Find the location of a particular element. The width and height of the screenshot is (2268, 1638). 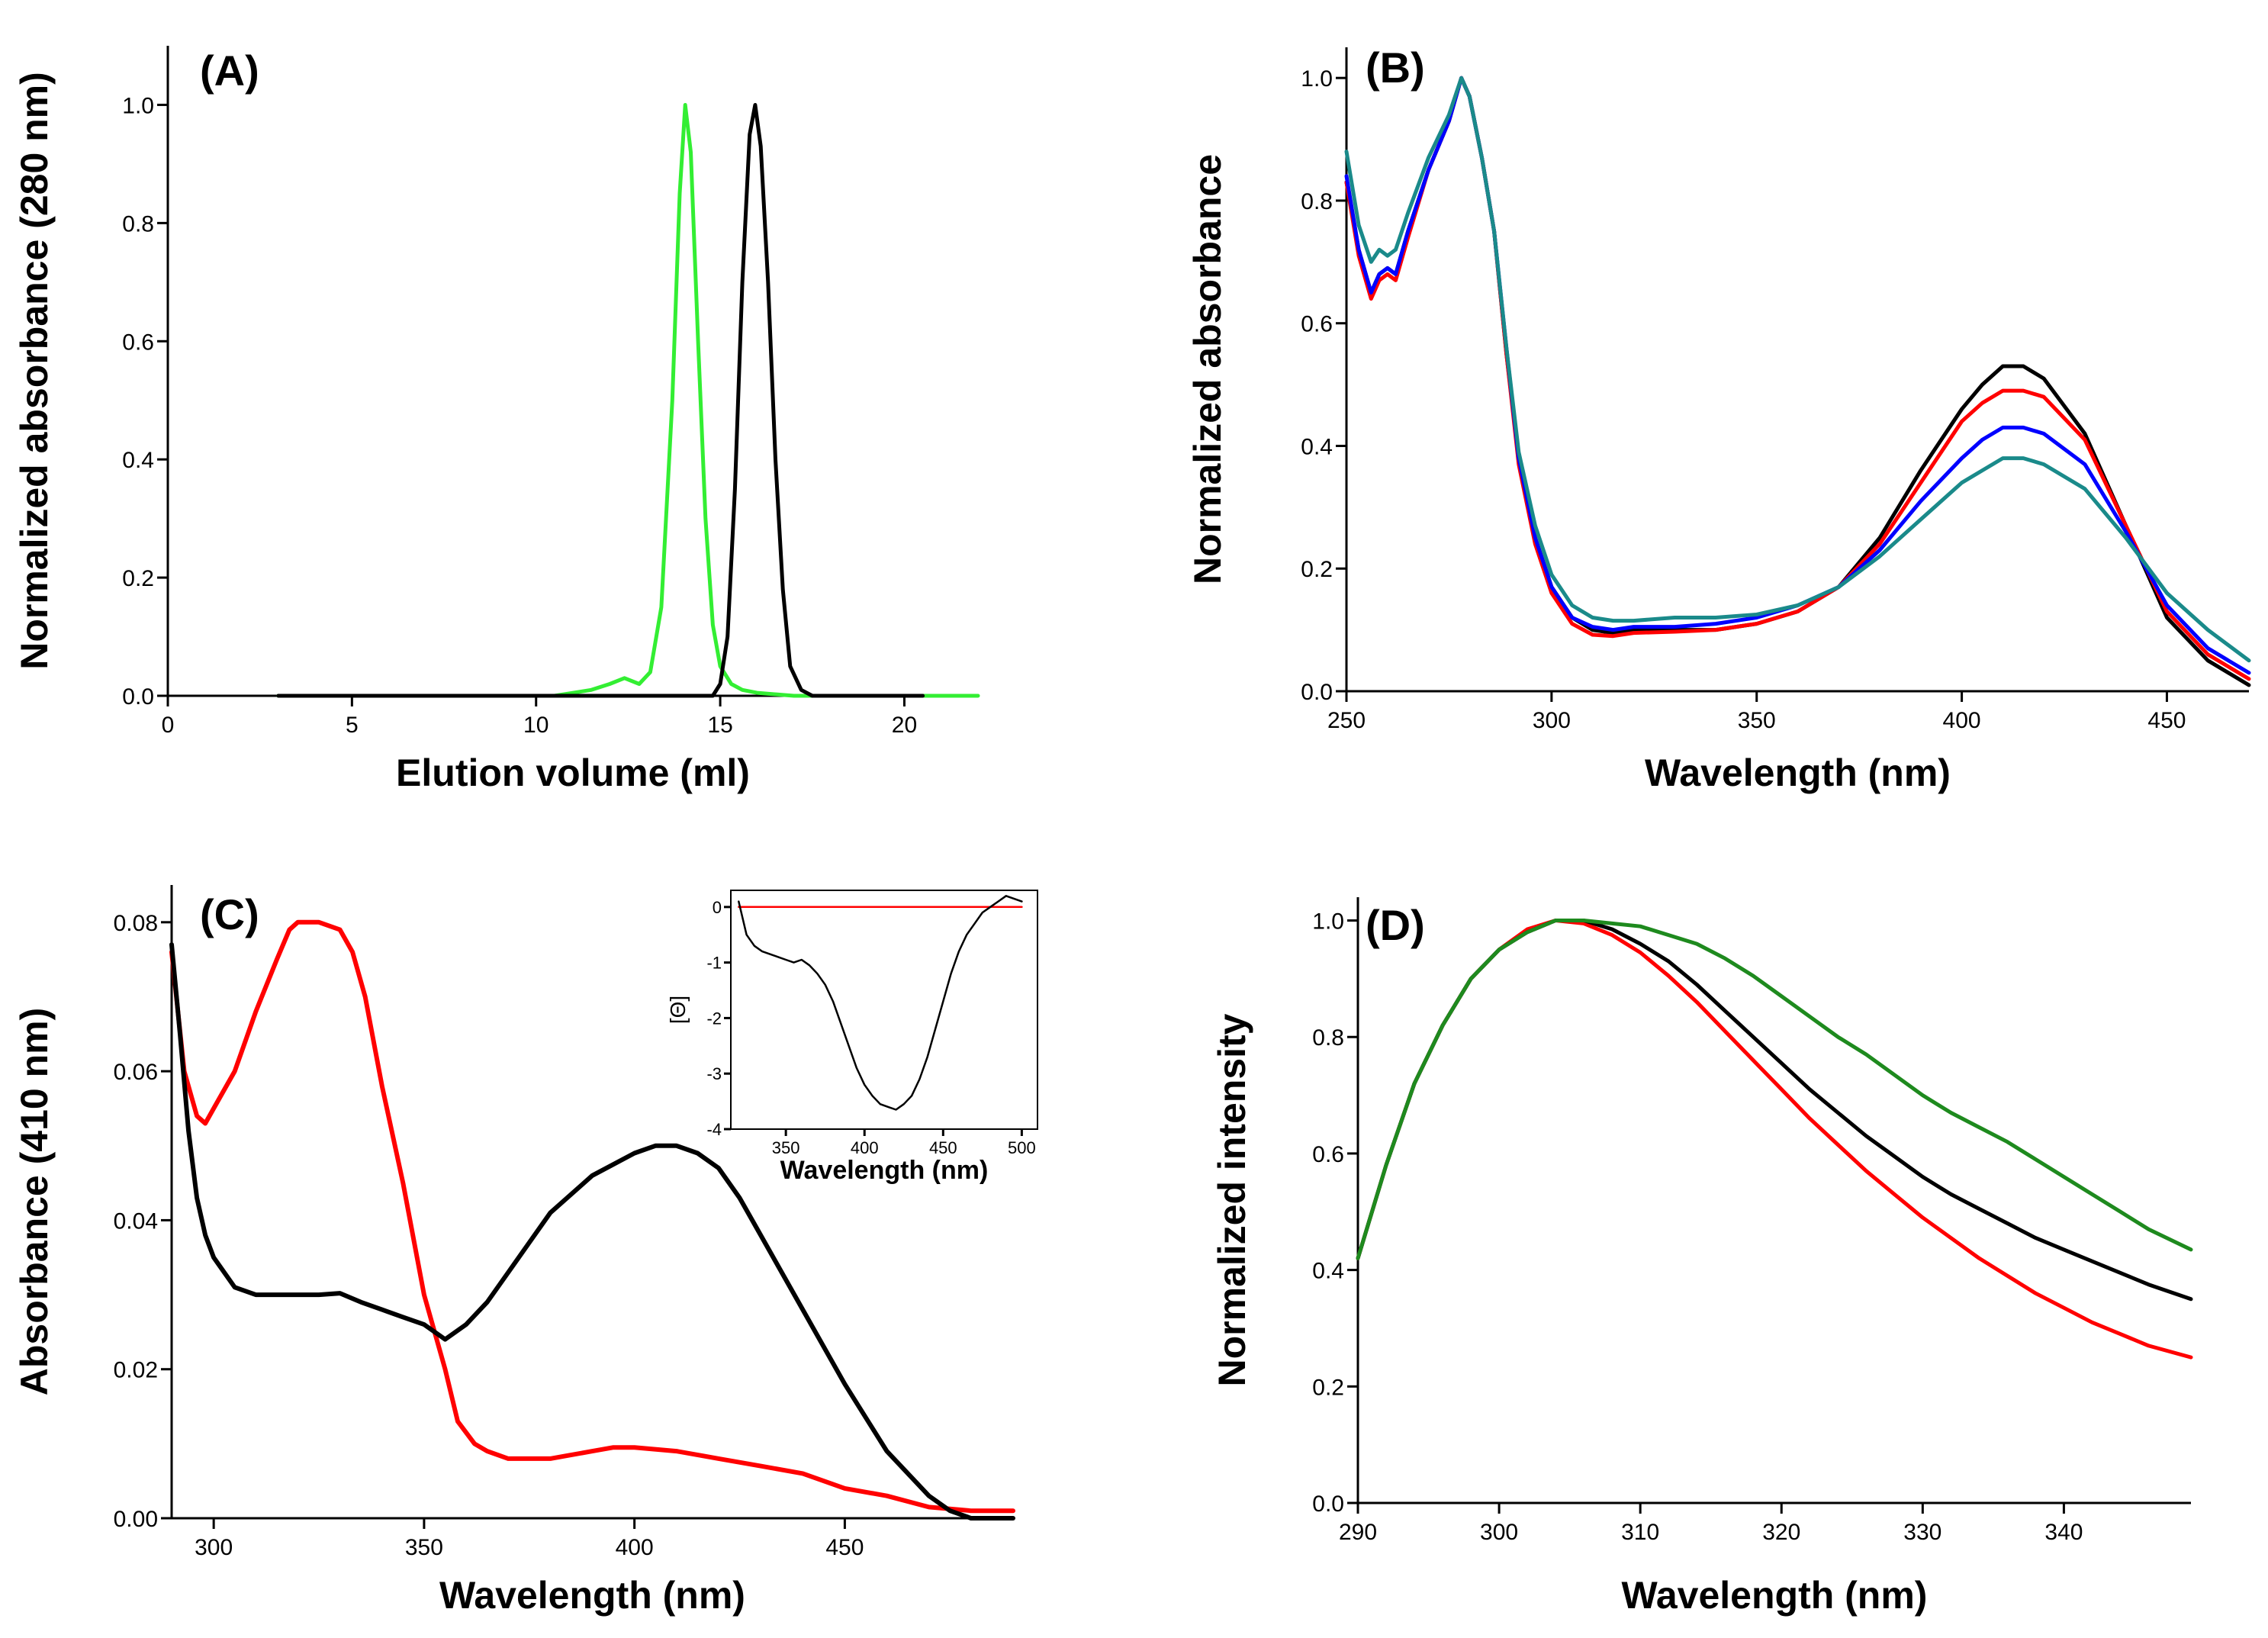

y-axis-title: Normalized absorbance (280 nm) is located at coordinates (35, 371).